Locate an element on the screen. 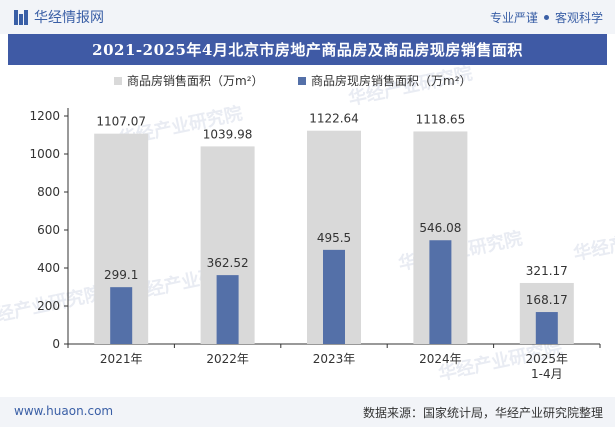  value-label-total: 1039.98 is located at coordinates (228, 134).